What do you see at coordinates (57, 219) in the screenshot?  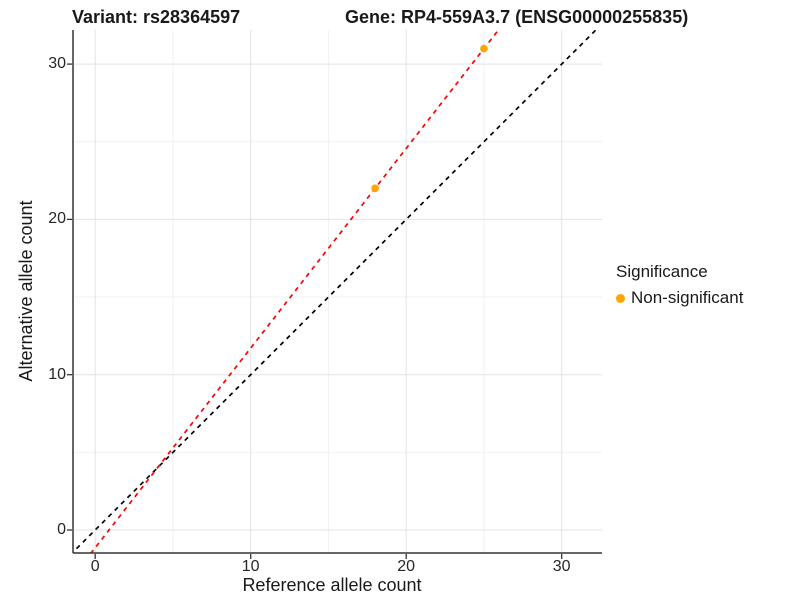 I see `y-tick-label: 20` at bounding box center [57, 219].